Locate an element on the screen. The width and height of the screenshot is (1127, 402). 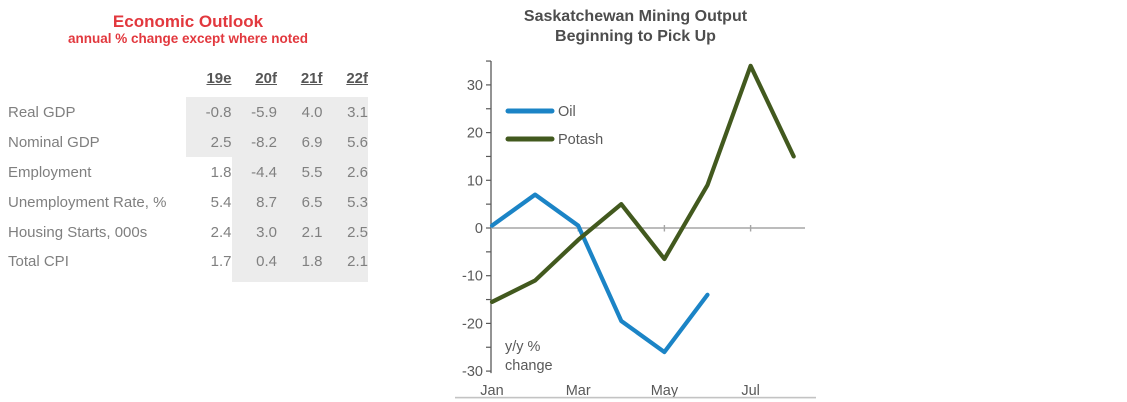
table-row-employment: Employment 1.8 -4.4 5.5 2.6 is located at coordinates (188, 172).